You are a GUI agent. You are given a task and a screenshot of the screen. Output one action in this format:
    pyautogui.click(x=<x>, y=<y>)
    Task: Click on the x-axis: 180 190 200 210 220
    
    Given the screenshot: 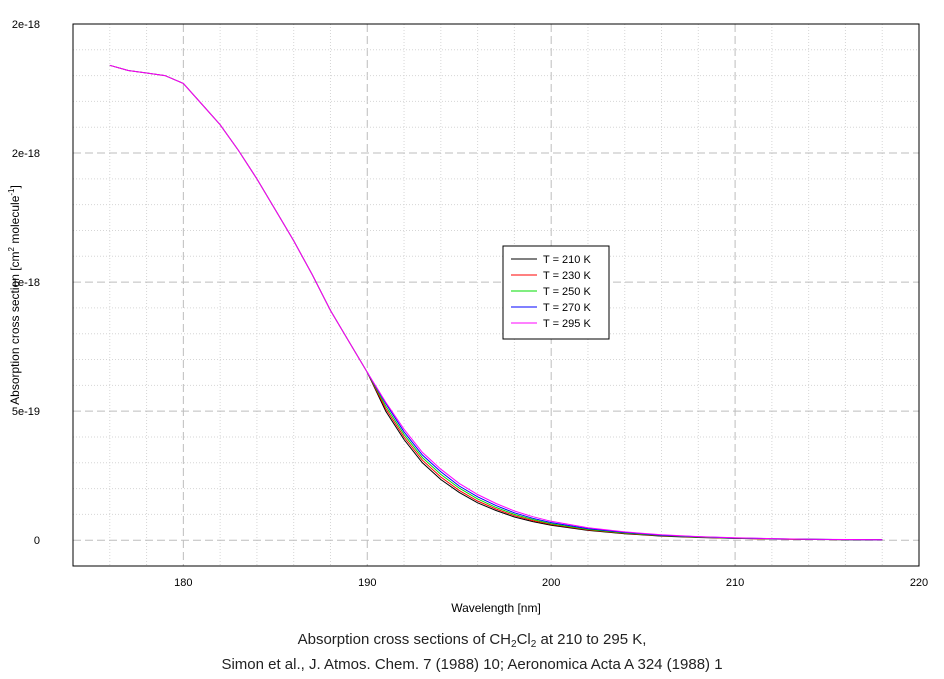 What is the action you would take?
    pyautogui.click(x=551, y=583)
    